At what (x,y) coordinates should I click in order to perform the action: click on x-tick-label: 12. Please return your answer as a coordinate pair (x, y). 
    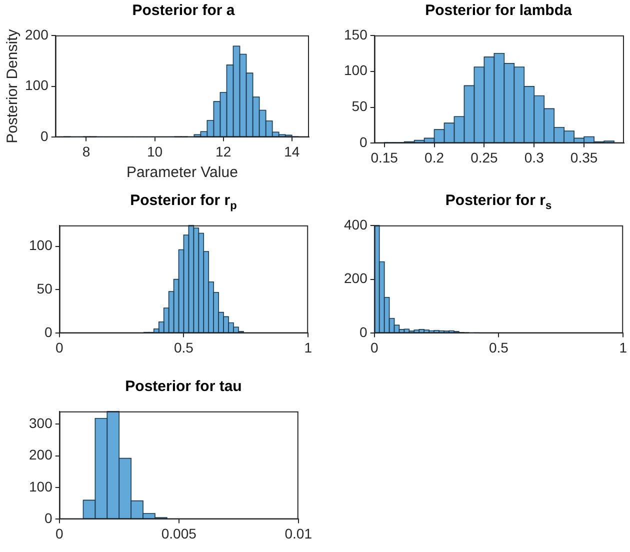
    Looking at the image, I should click on (224, 151).